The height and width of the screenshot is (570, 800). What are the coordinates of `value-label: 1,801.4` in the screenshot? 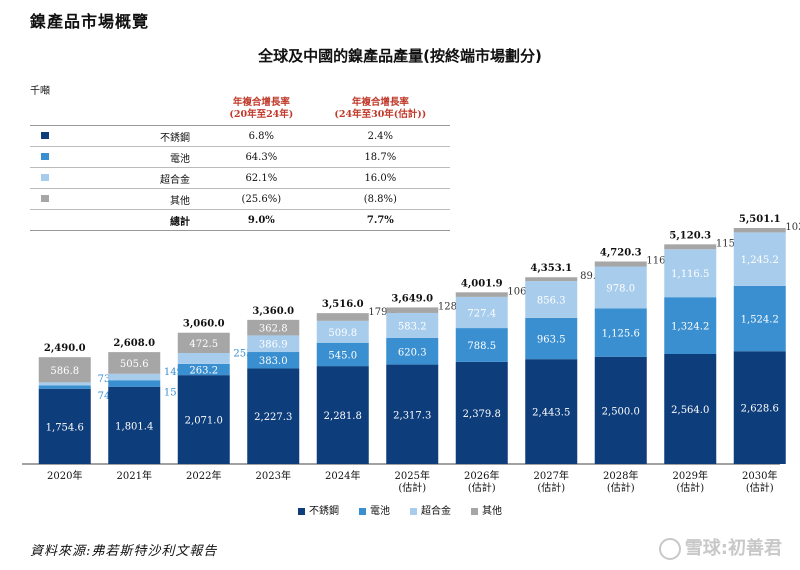 It's located at (134, 426).